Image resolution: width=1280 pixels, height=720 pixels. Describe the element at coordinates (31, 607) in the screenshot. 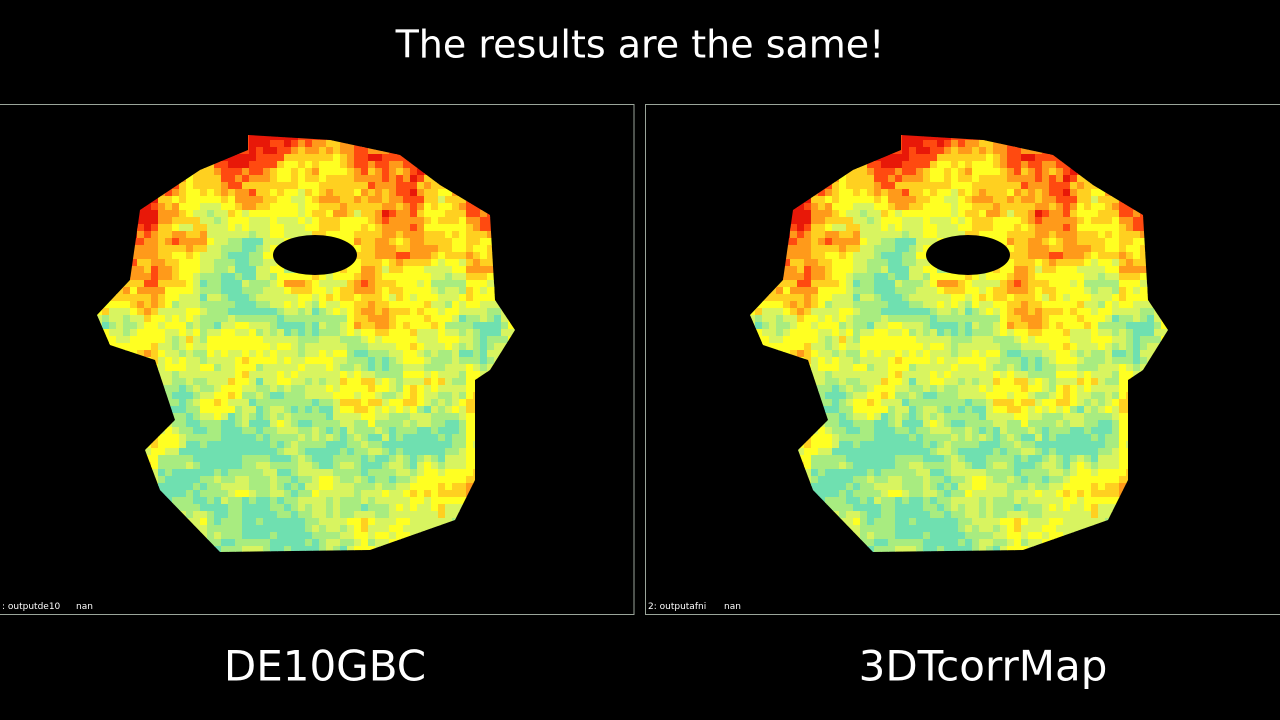

I see `overlay-label: : outputde10` at that location.